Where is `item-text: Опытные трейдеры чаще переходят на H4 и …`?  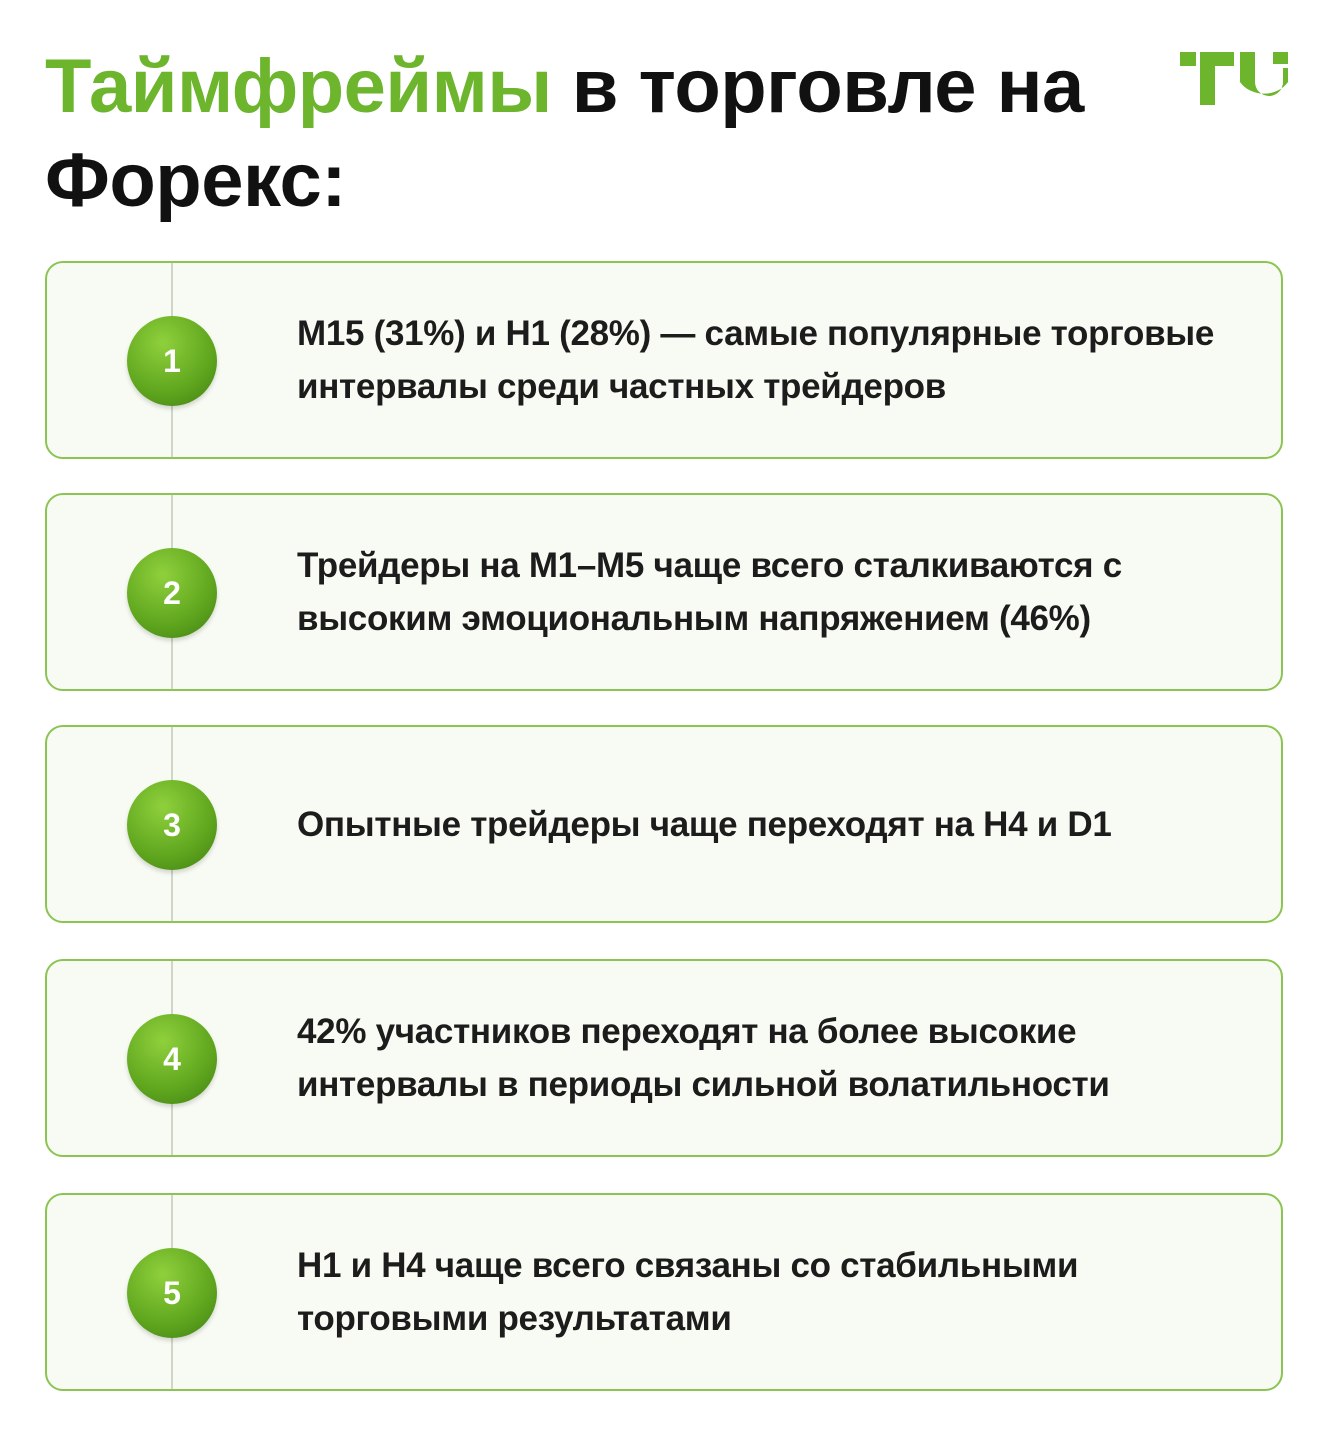
item-text: Опытные трейдеры чаще переходят на H4 и … is located at coordinates (704, 824).